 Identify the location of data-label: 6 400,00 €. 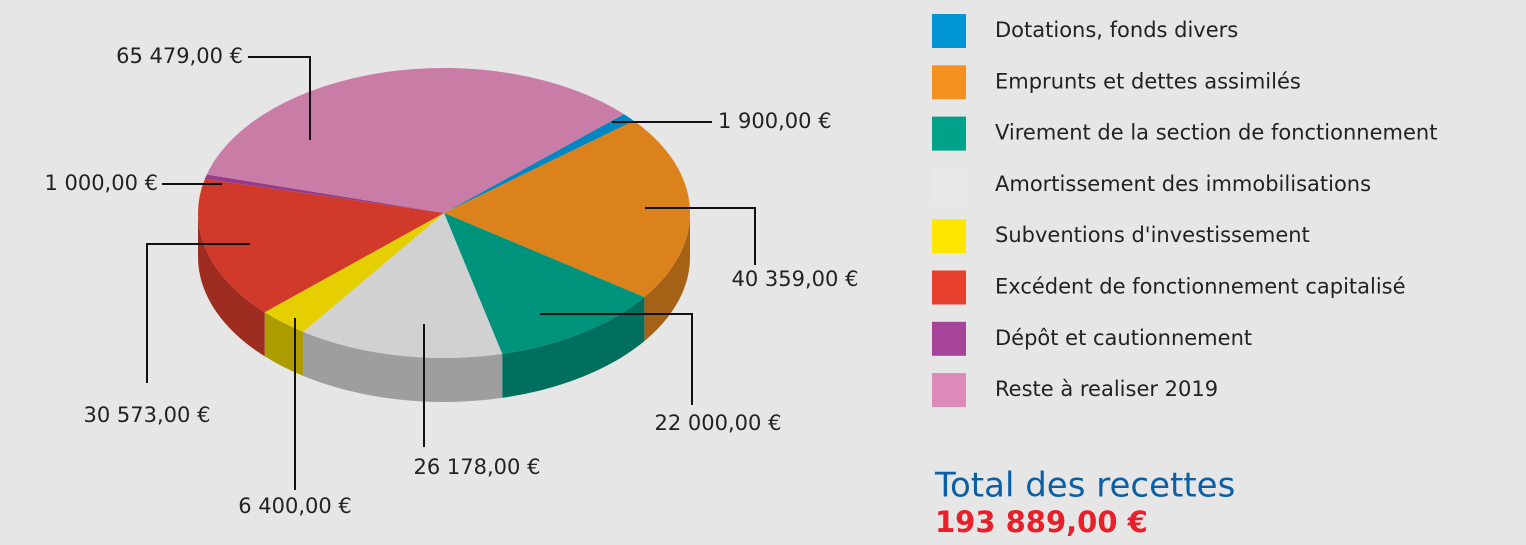
(295, 506).